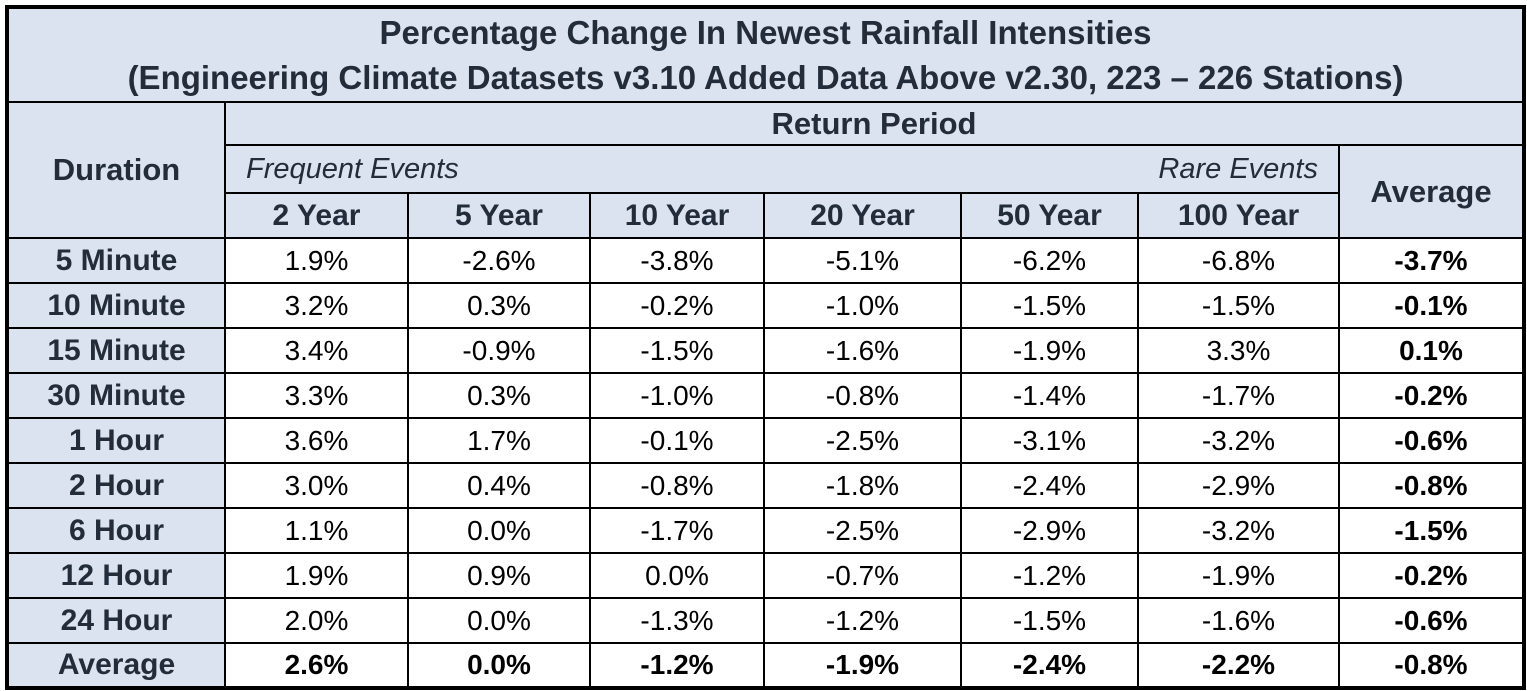 Image resolution: width=1527 pixels, height=691 pixels. I want to click on year-column-header: 100 Year, so click(1238, 215).